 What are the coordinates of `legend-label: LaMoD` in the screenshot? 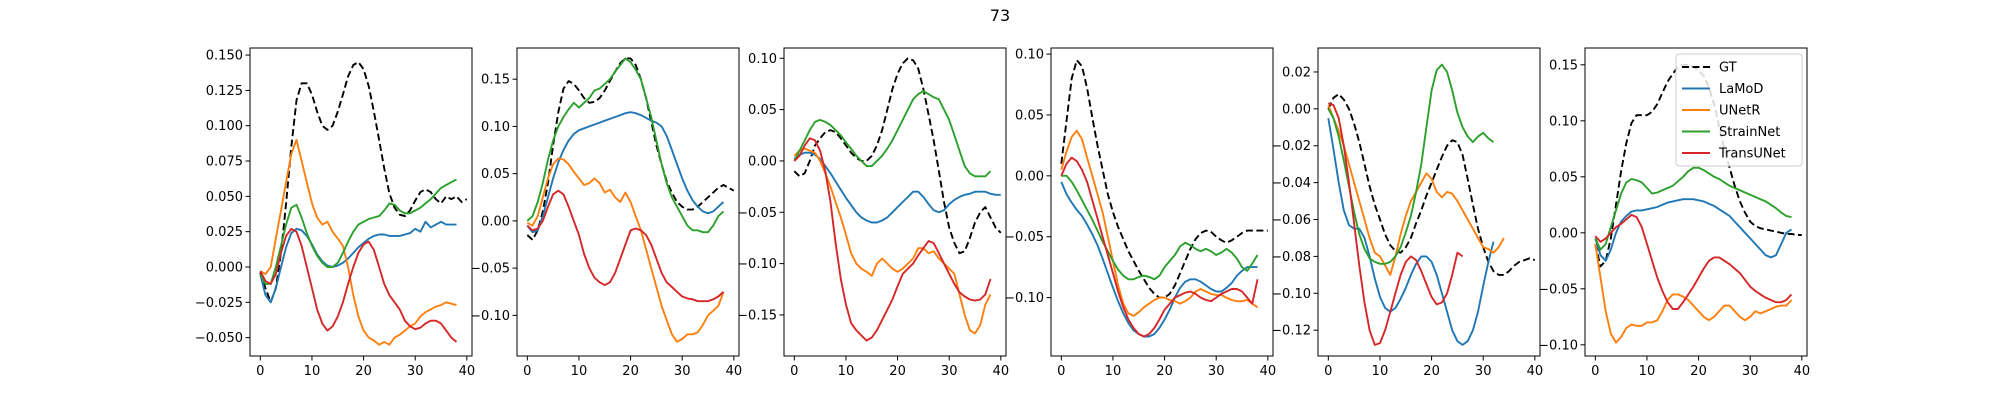 It's located at (1741, 89).